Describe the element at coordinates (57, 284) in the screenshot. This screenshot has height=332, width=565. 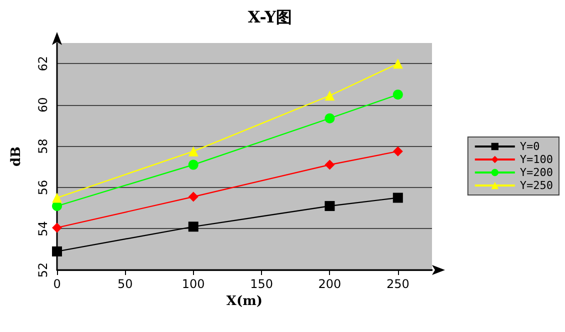
I see `x-tick-label: 0` at that location.